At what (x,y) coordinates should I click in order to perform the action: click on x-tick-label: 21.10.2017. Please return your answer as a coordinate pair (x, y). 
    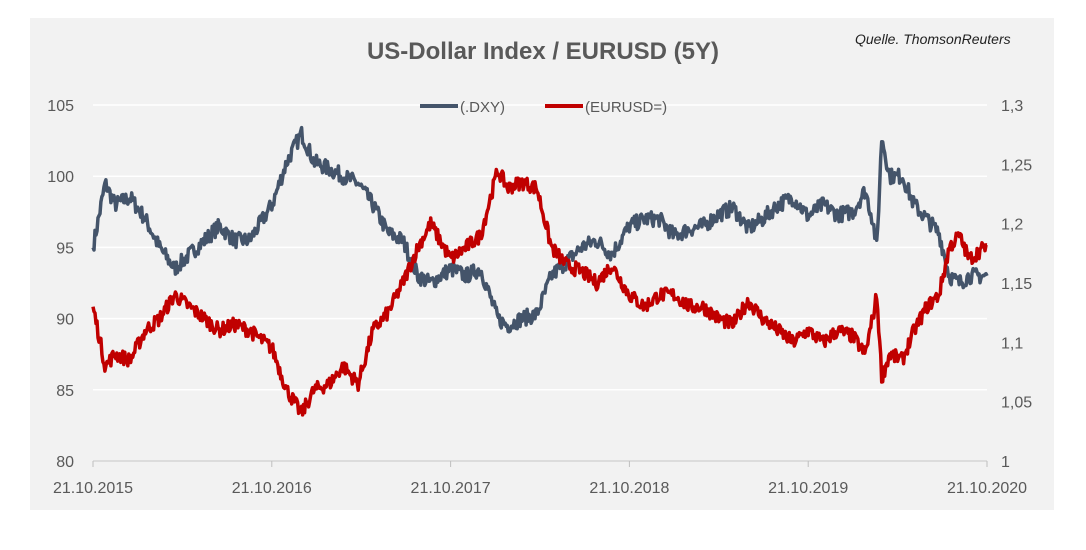
    Looking at the image, I should click on (451, 488).